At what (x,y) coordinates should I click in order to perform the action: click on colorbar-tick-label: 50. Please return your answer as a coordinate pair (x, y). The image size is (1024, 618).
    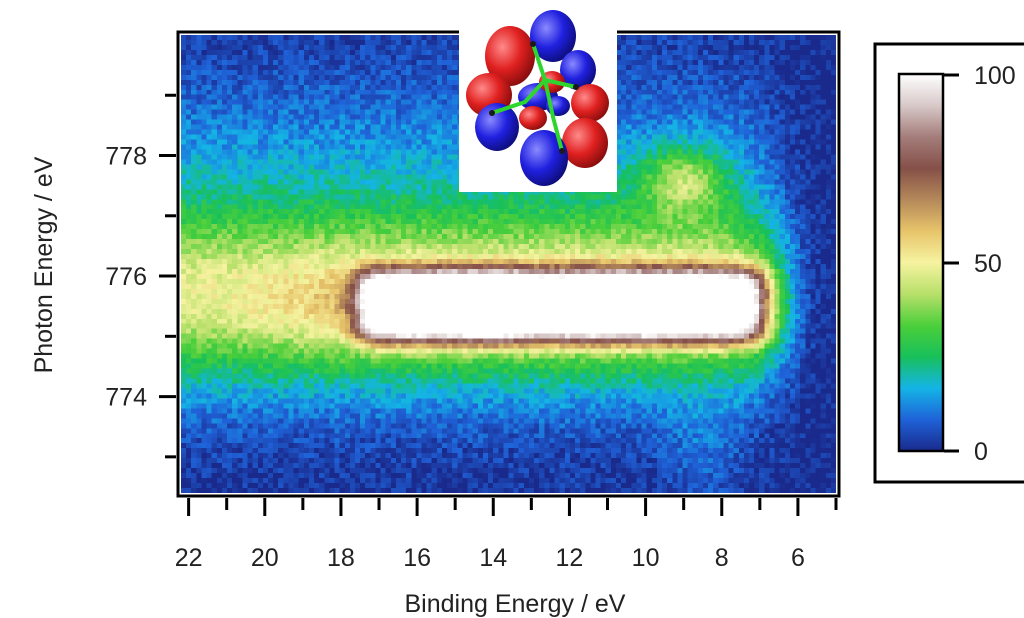
    Looking at the image, I should click on (988, 264).